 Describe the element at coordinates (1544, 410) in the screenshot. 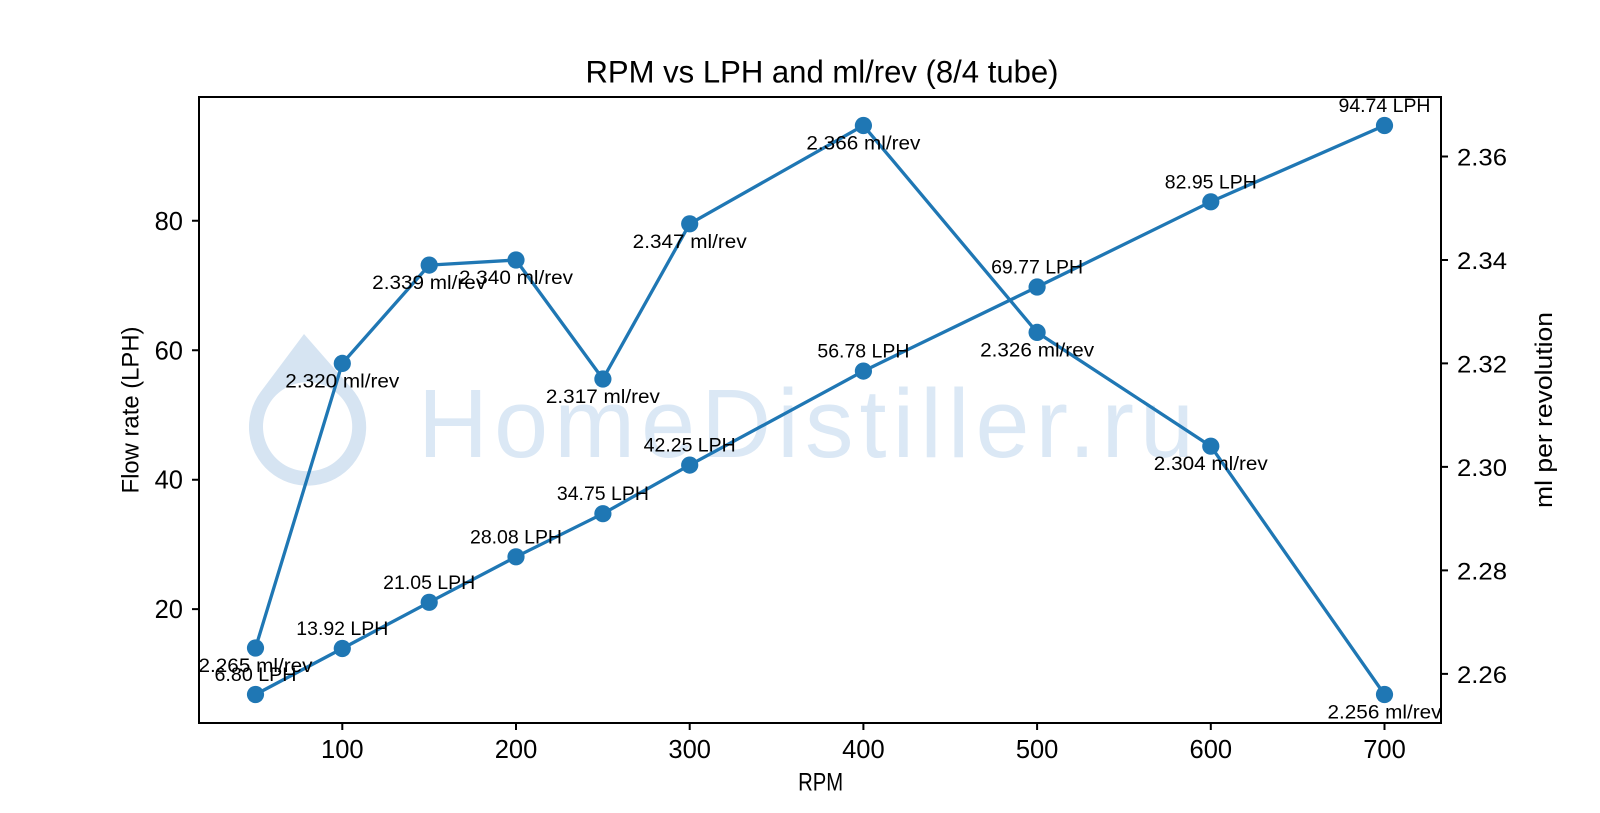

I see `svg-text: ml per revolution` at that location.